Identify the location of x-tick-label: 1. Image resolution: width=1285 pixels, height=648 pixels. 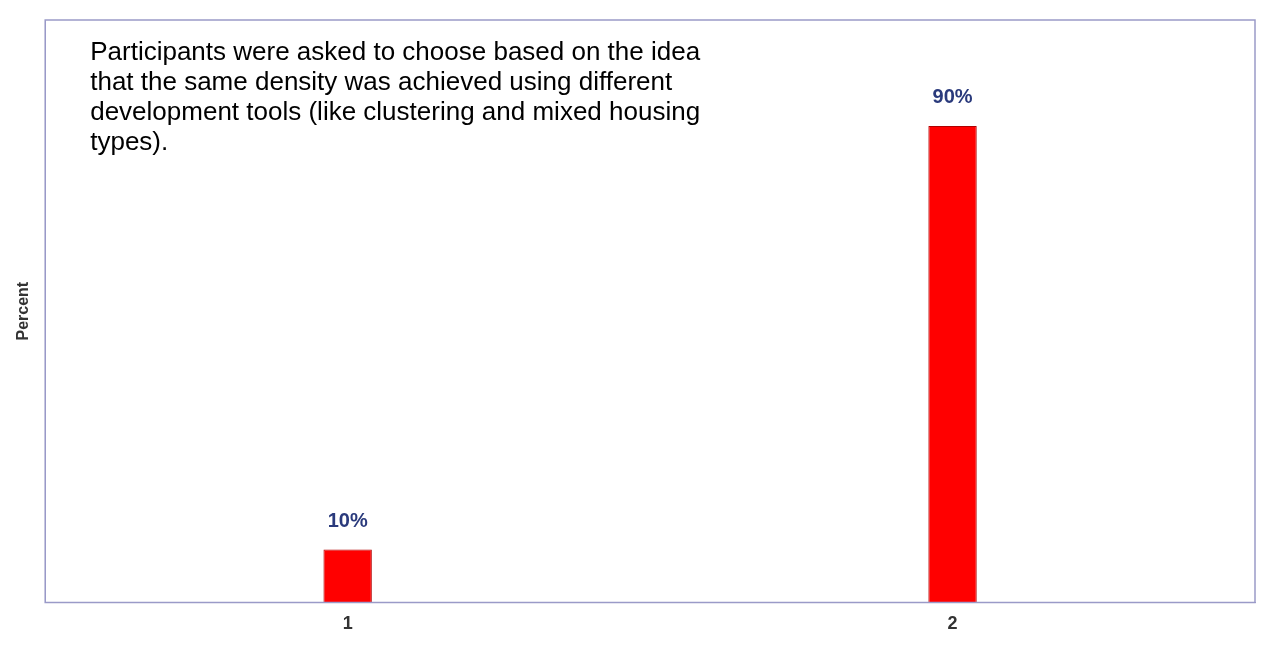
(347, 623).